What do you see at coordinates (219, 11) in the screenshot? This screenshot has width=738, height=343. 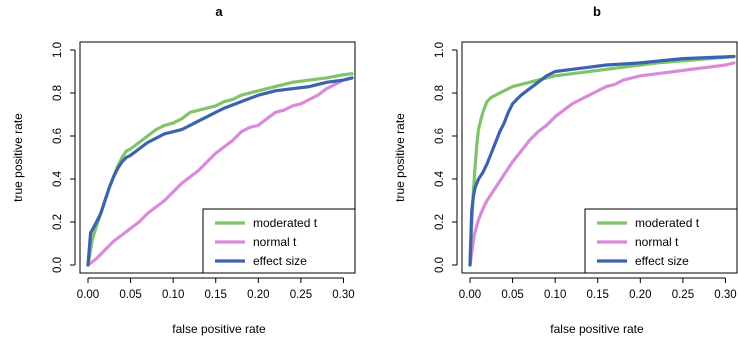 I see `chart-title: a` at bounding box center [219, 11].